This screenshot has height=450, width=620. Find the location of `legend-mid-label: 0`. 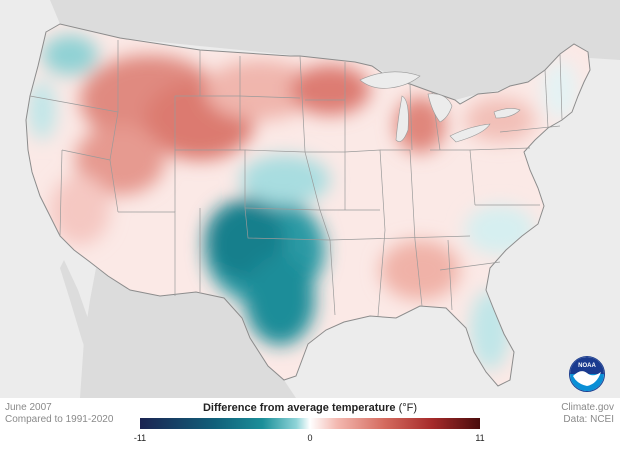

legend-mid-label: 0 is located at coordinates (310, 438).